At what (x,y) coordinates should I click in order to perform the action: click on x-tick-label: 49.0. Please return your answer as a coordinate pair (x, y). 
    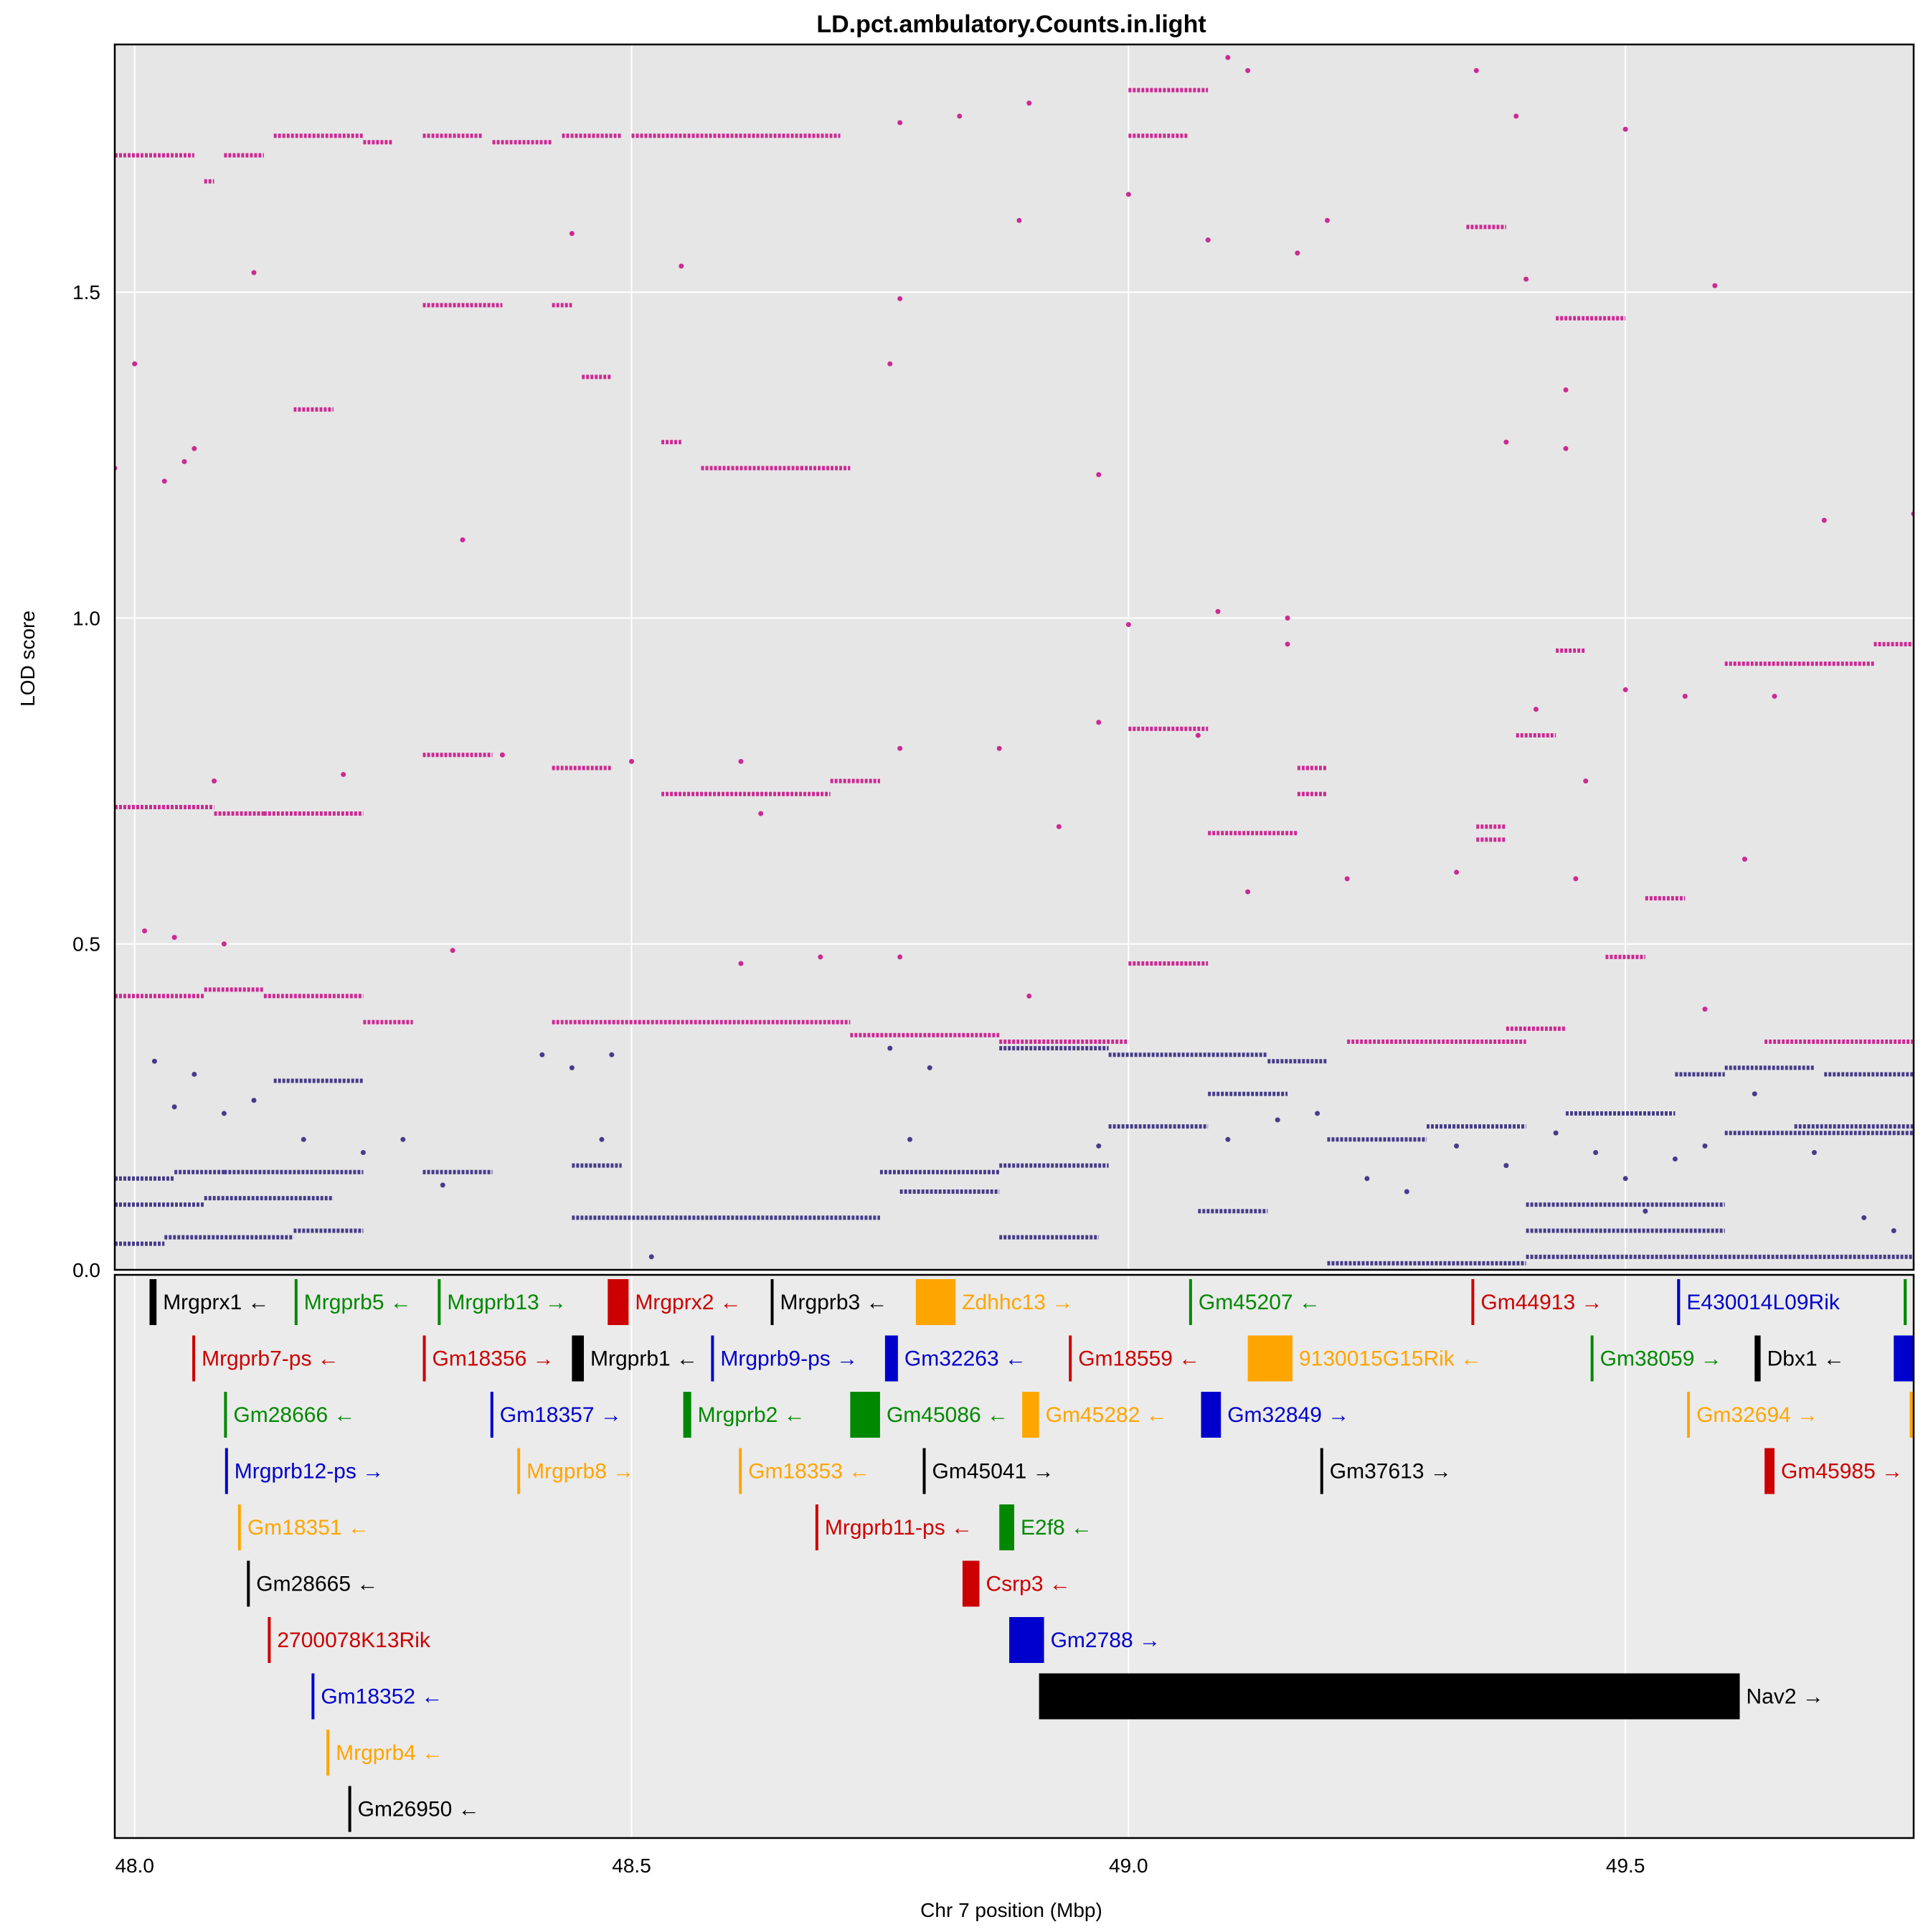
    Looking at the image, I should click on (1128, 1866).